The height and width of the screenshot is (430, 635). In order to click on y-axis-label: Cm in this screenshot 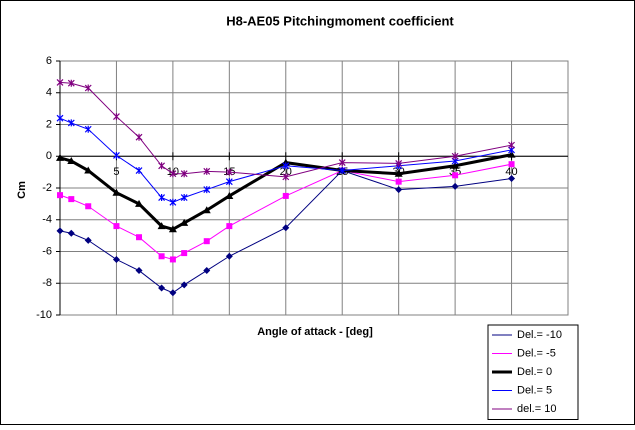, I will do `click(22, 190)`.